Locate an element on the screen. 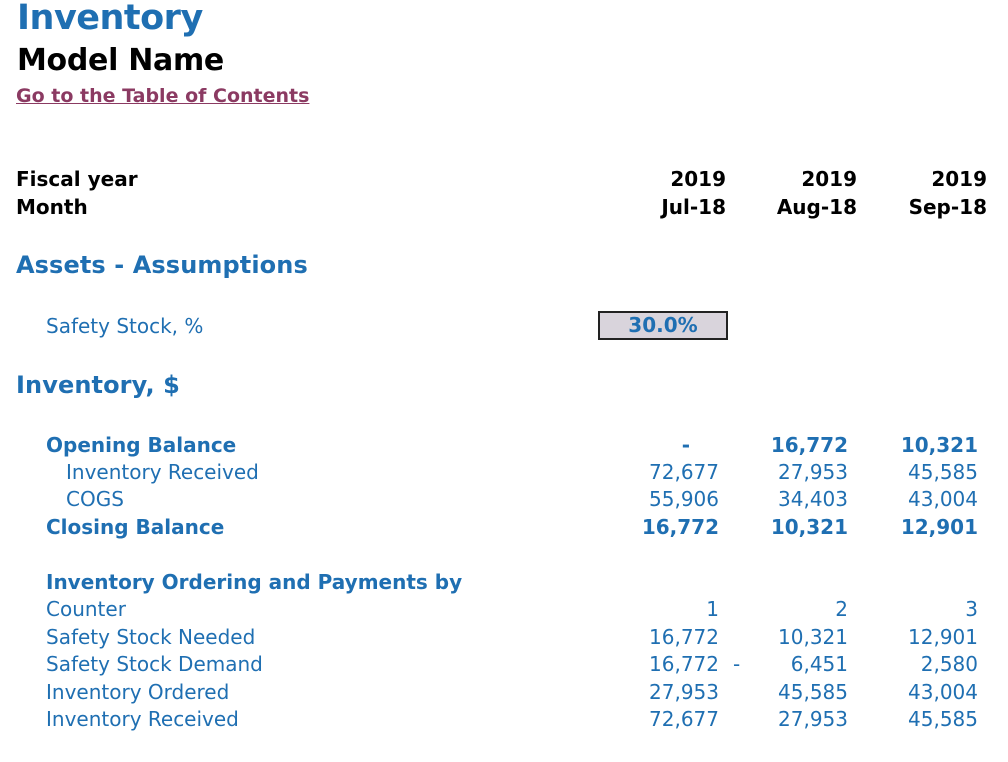 Image resolution: width=1008 pixels, height=762 pixels. ordering-inventory-received-col-2: 27,953 is located at coordinates (813, 719).